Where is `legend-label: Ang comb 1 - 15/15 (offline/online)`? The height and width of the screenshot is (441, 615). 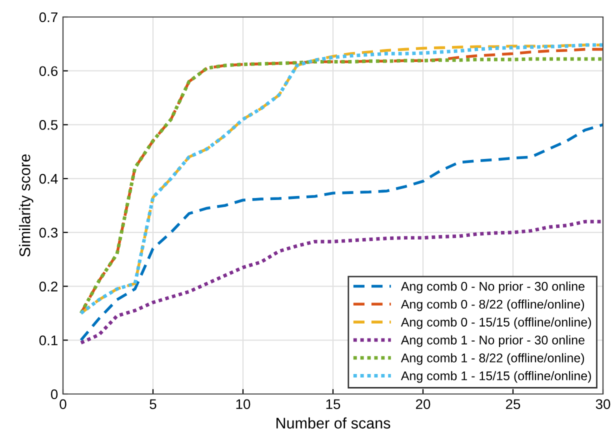
legend-label: Ang comb 1 - 15/15 (offline/online) is located at coordinates (495, 377).